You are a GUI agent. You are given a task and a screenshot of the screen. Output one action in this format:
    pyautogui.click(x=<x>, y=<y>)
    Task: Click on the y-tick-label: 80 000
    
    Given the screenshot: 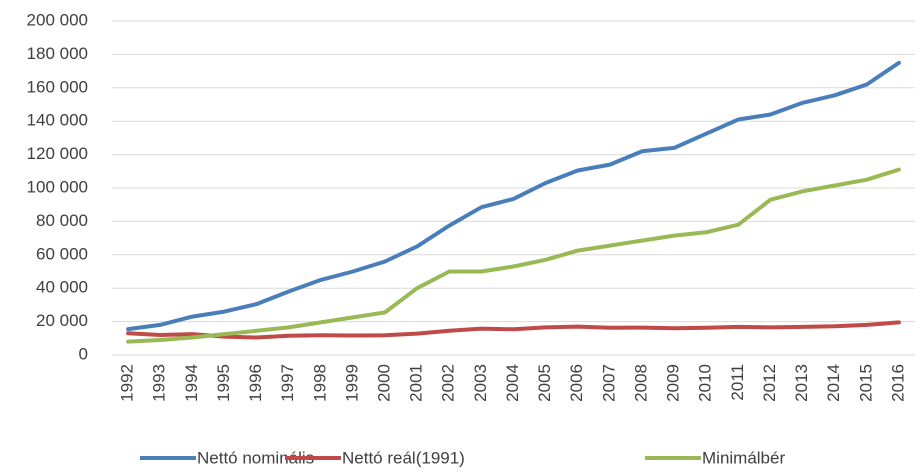 What is the action you would take?
    pyautogui.click(x=62, y=220)
    